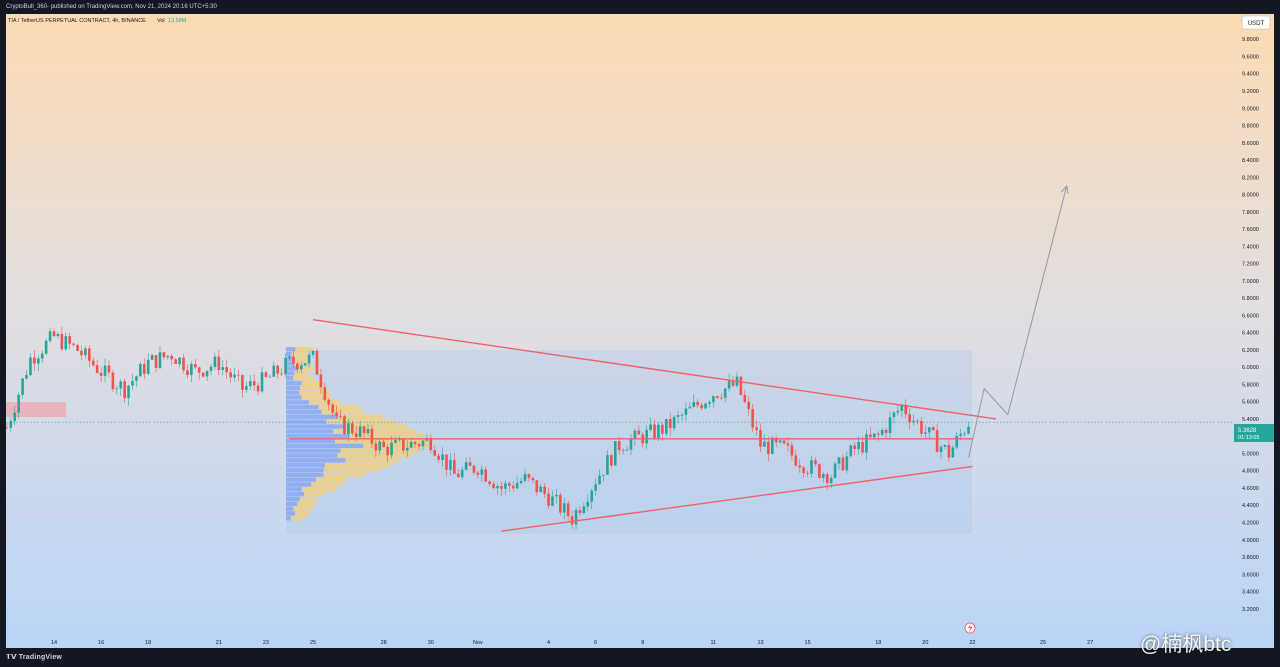  Describe the element at coordinates (1250, 127) in the screenshot. I see `price-tick-label: 8.8000` at that location.